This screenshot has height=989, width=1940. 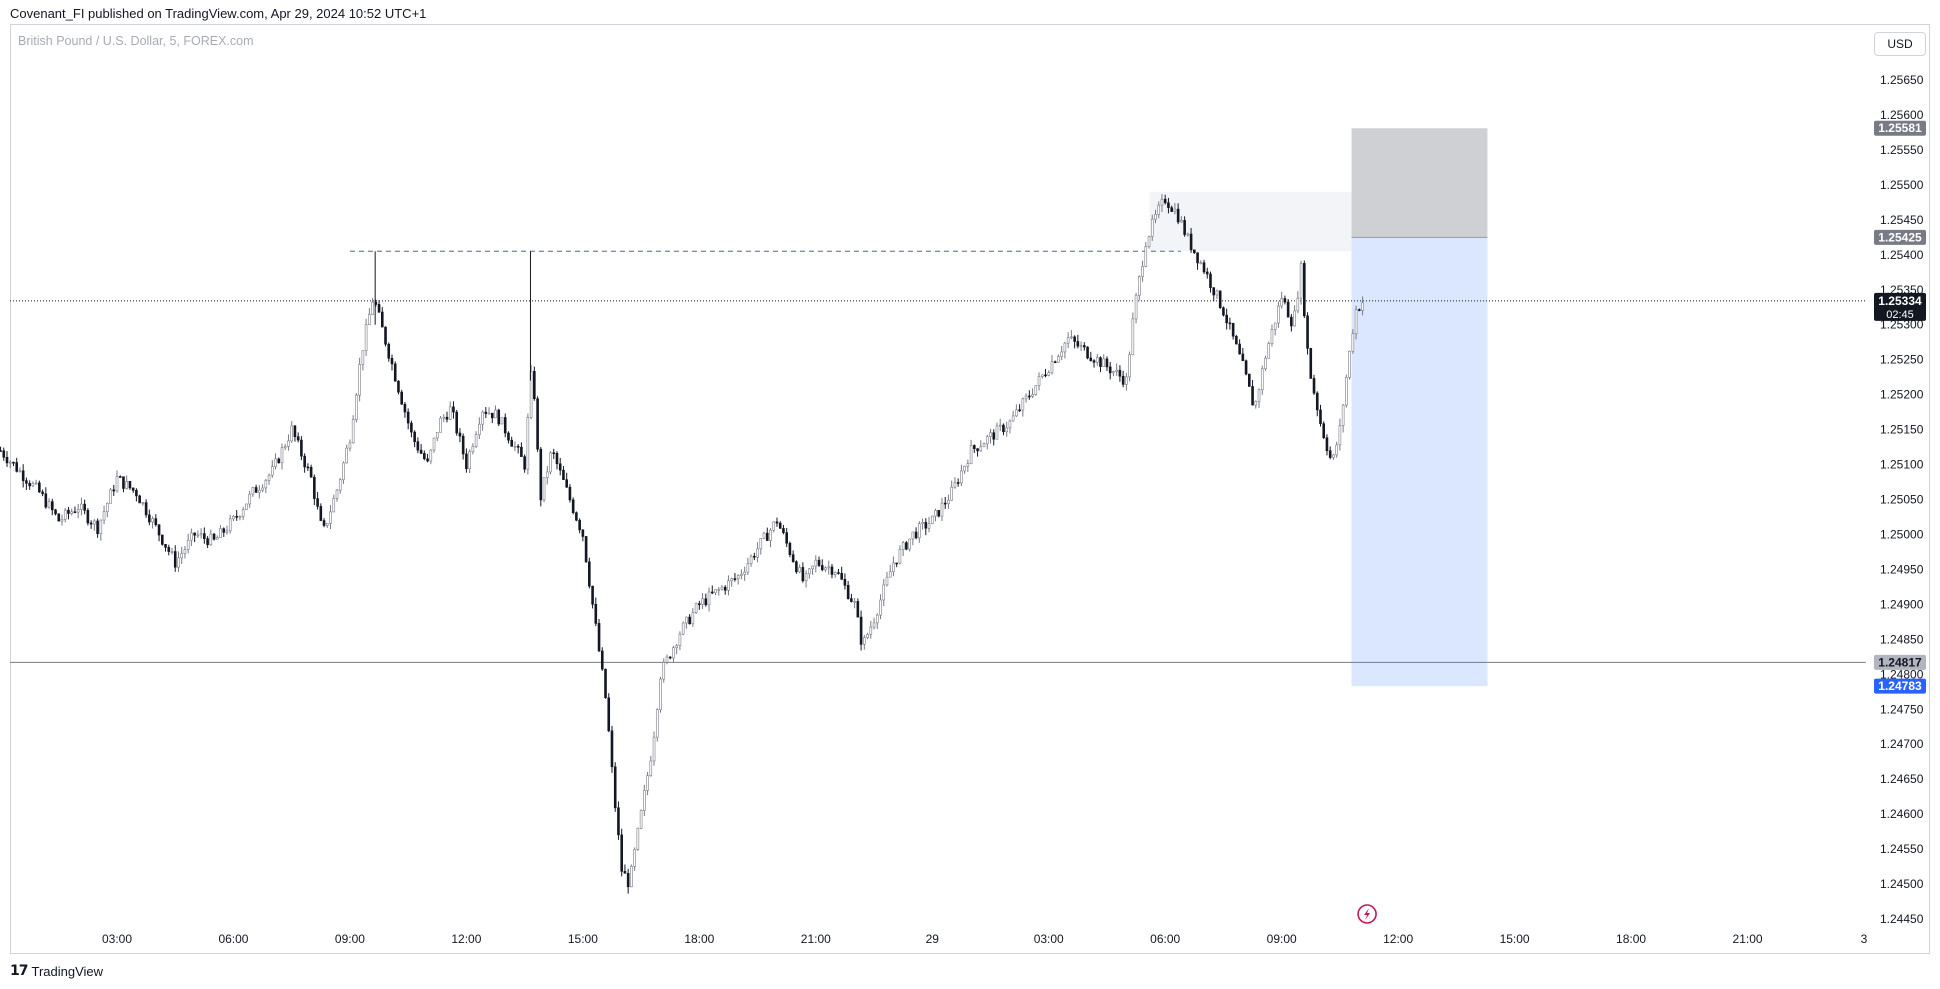 What do you see at coordinates (1165, 939) in the screenshot?
I see `time-tick-label: 06:00` at bounding box center [1165, 939].